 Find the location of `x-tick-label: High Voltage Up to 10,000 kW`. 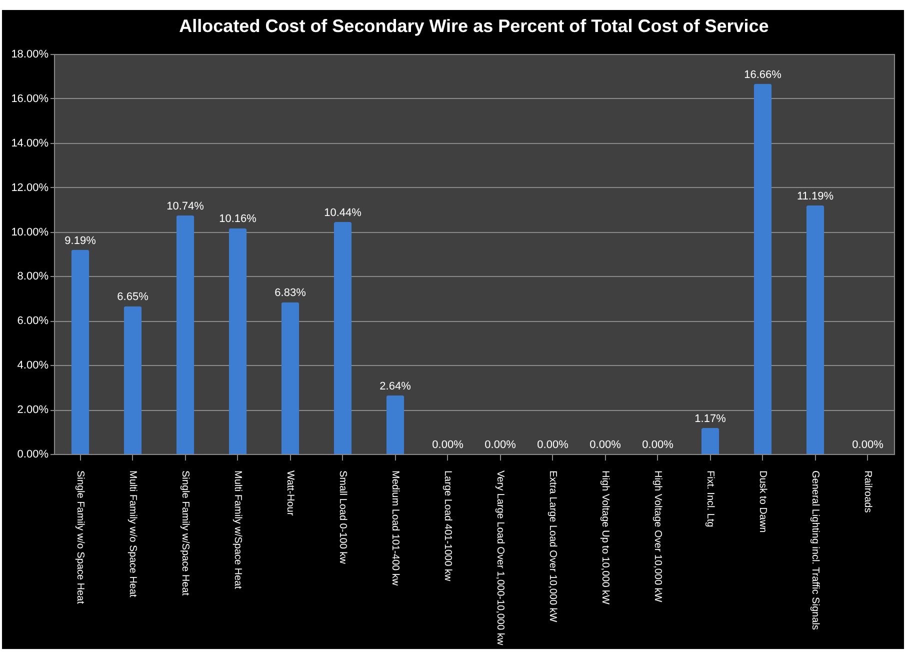

x-tick-label: High Voltage Up to 10,000 kW is located at coordinates (604, 538).